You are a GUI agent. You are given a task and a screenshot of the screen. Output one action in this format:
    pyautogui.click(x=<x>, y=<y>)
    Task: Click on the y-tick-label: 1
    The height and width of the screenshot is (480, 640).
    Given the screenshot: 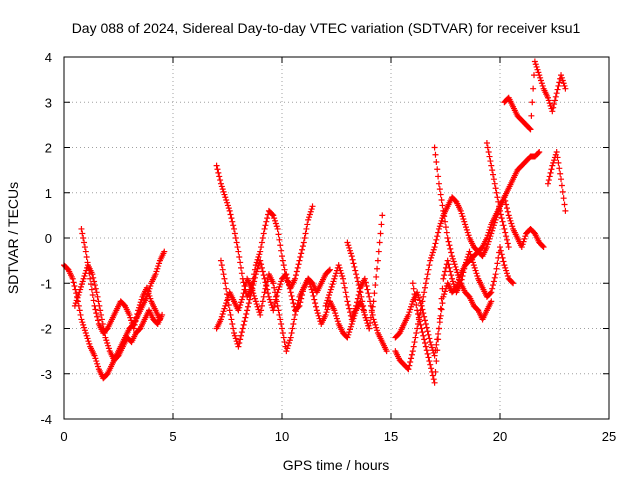 What is the action you would take?
    pyautogui.click(x=48, y=193)
    